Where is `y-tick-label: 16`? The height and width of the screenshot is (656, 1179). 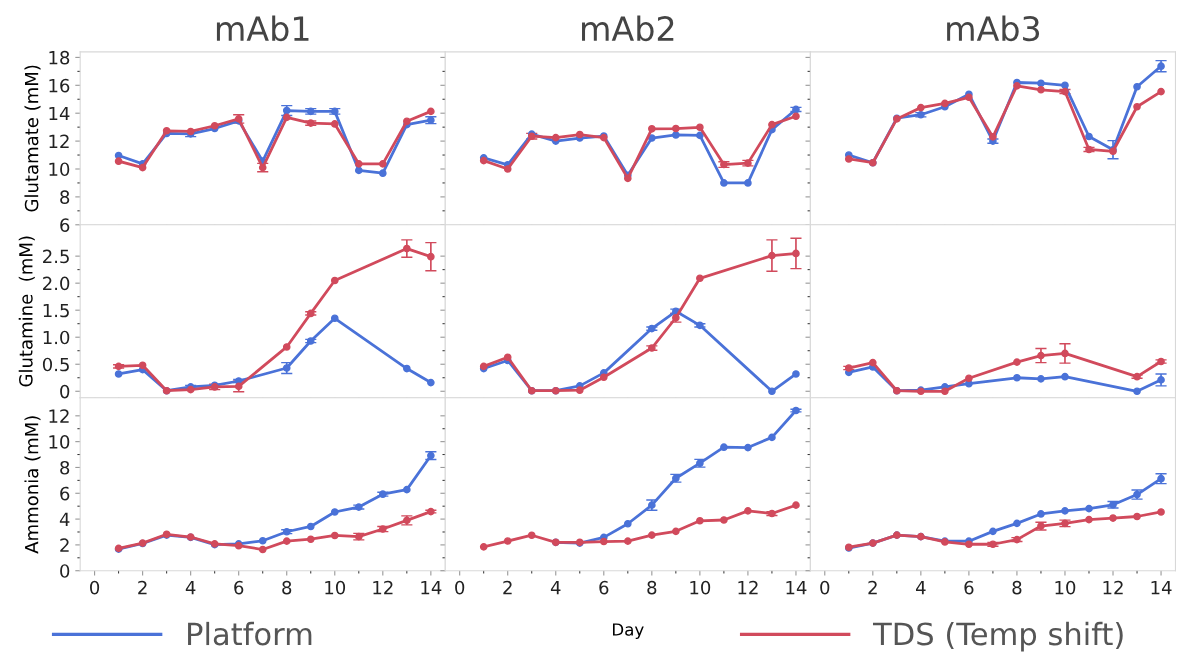
y-tick-label: 16 is located at coordinates (59, 85).